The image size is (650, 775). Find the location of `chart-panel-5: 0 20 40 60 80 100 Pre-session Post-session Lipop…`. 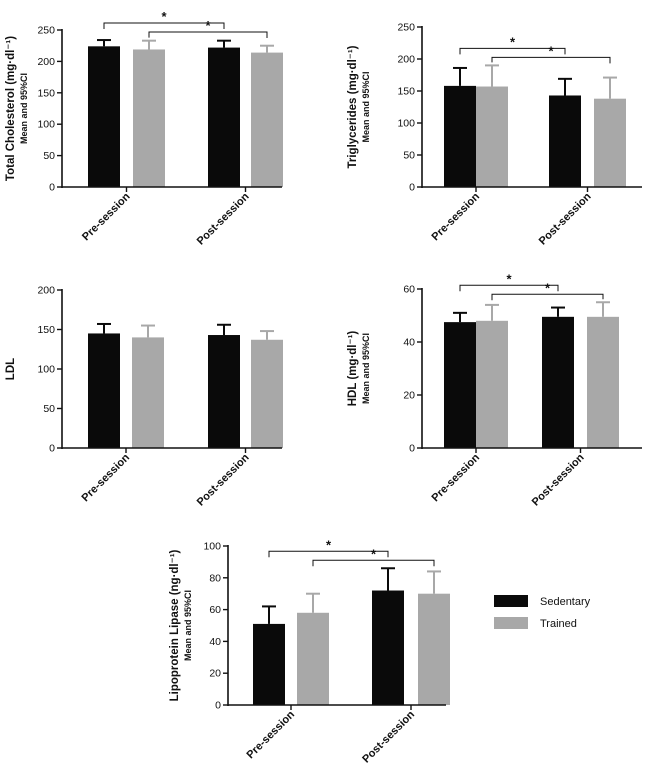

chart-panel-5: 0 20 40 60 80 100 Pre-session Post-session Lipop… is located at coordinates (309, 651).